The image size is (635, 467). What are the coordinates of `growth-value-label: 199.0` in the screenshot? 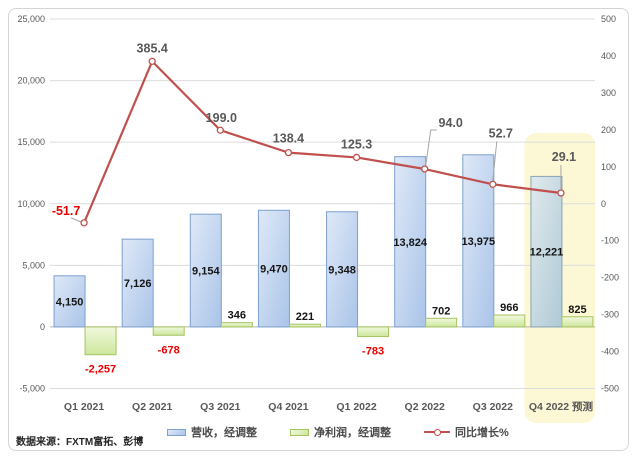 It's located at (221, 118).